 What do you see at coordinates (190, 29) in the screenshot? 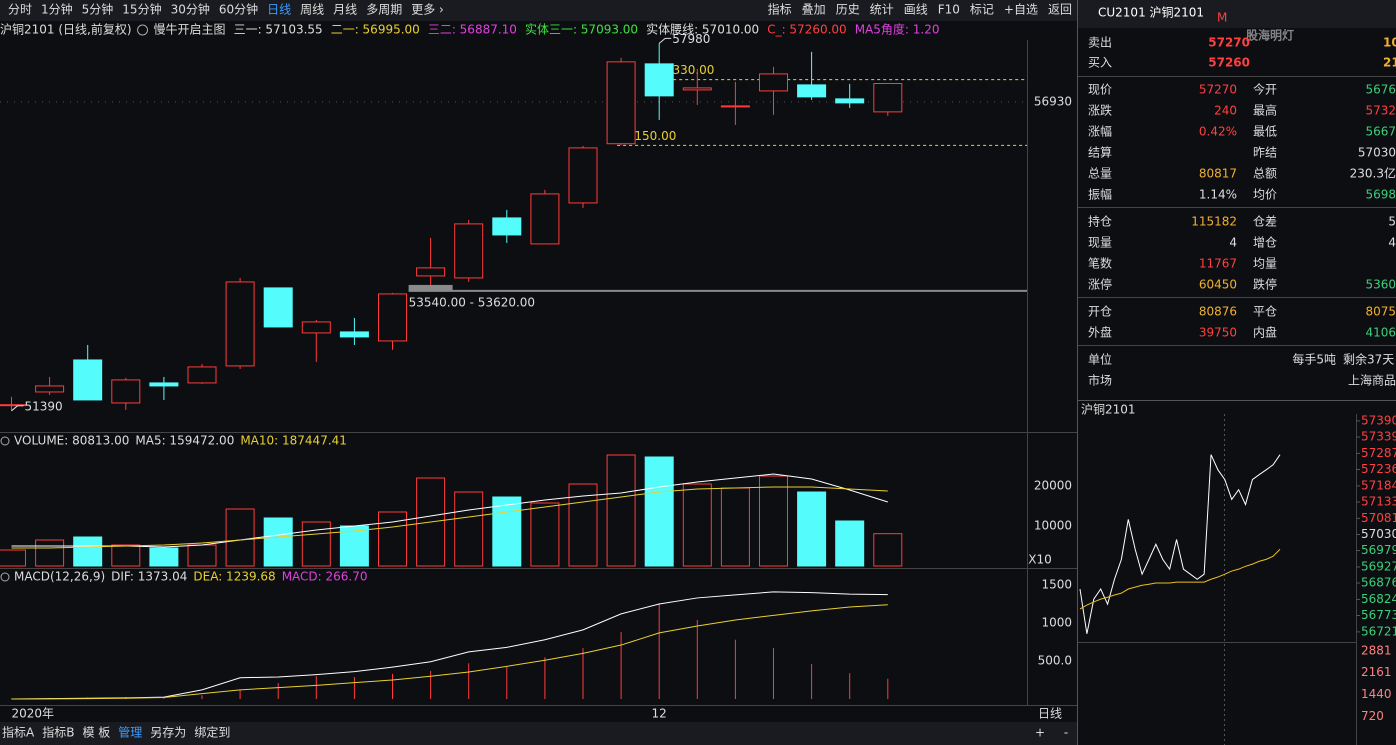
I see `indicator-value: 慢牛开启主图` at bounding box center [190, 29].